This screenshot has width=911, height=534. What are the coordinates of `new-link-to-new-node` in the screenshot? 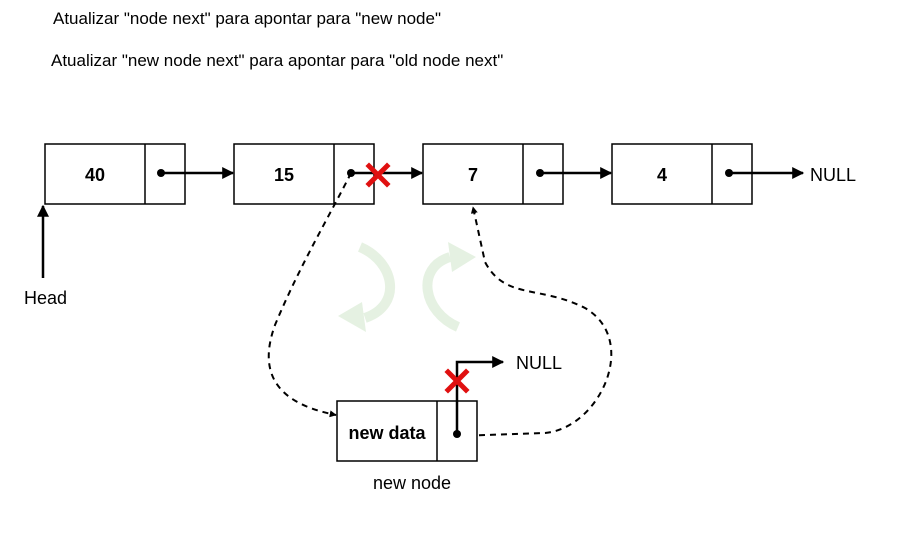 It's located at (309, 295).